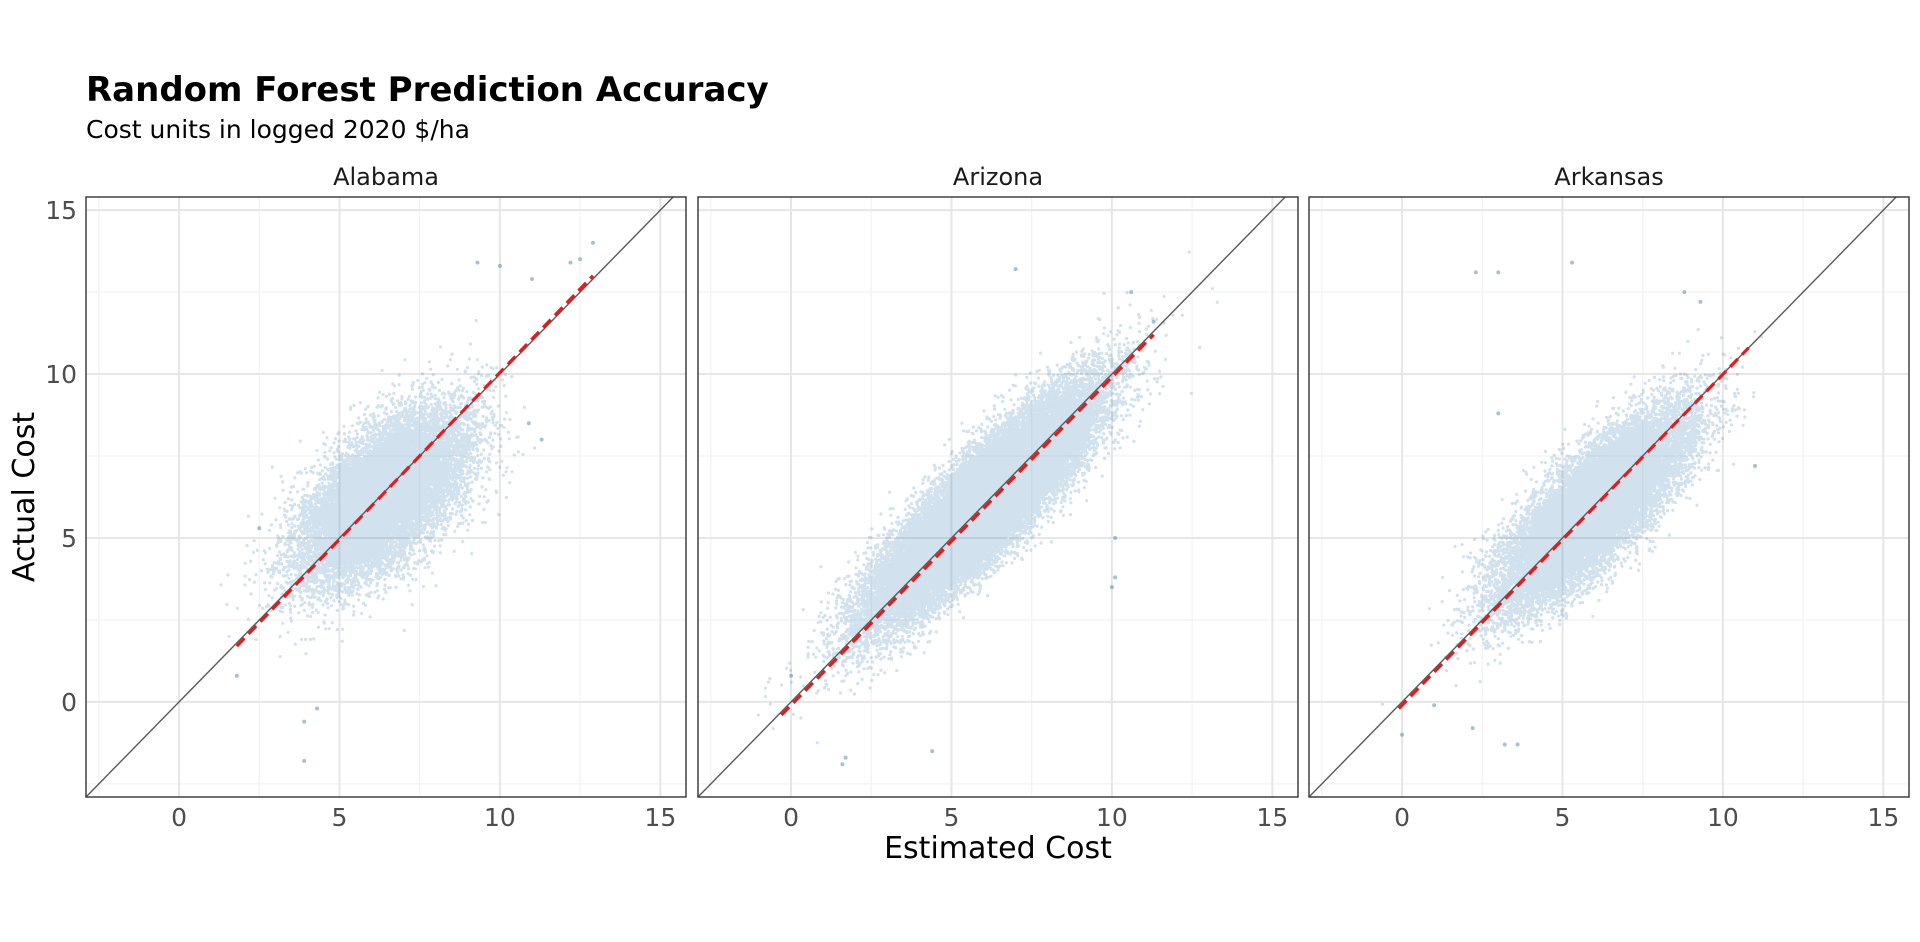  What do you see at coordinates (998, 848) in the screenshot?
I see `x-axis-title: Estimated Cost` at bounding box center [998, 848].